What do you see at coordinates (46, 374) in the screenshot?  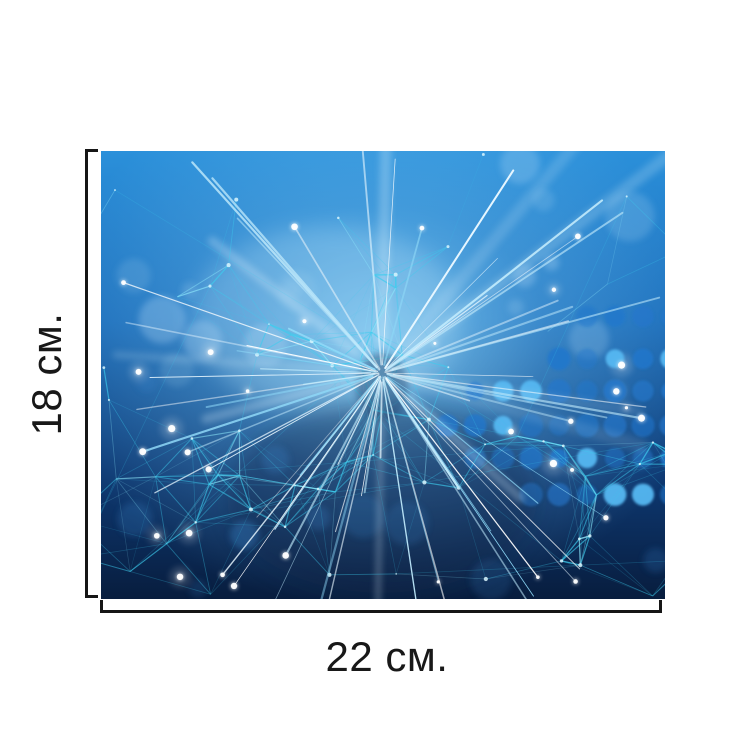 I see `height-dimension-label: 18 см.` at bounding box center [46, 374].